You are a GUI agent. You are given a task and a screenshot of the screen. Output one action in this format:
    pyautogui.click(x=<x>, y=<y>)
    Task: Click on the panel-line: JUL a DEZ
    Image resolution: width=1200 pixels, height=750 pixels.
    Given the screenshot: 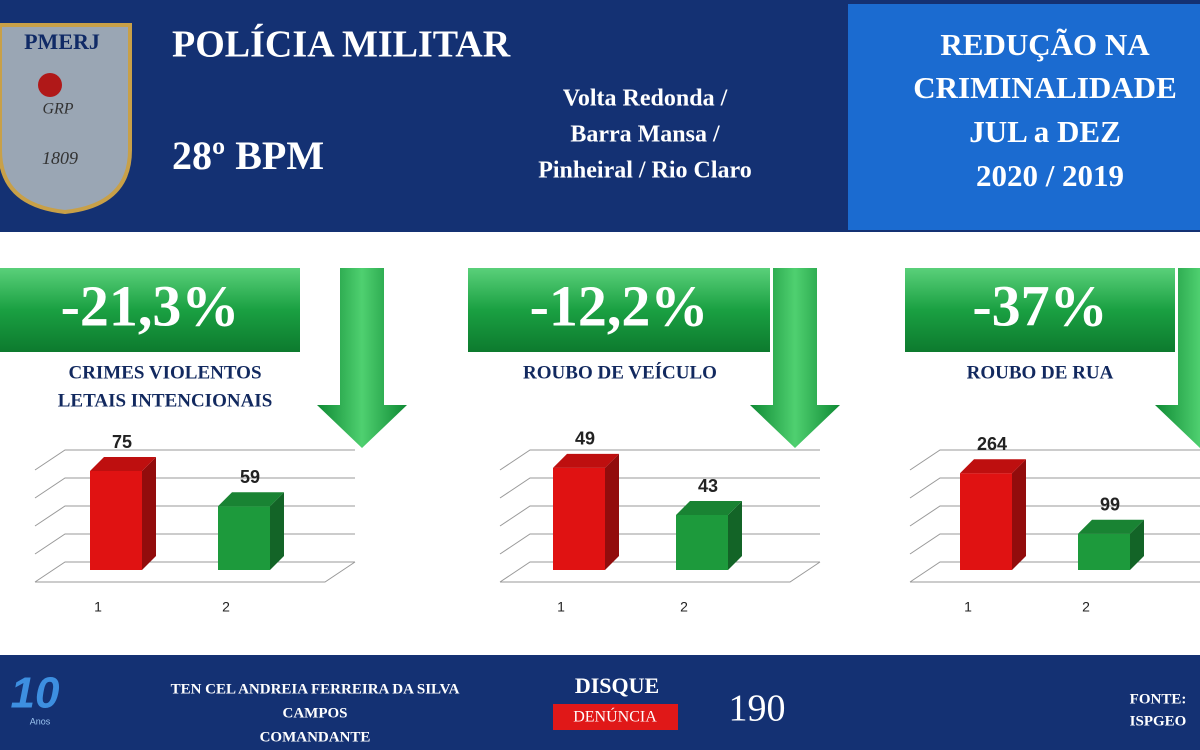 What is the action you would take?
    pyautogui.click(x=1045, y=131)
    